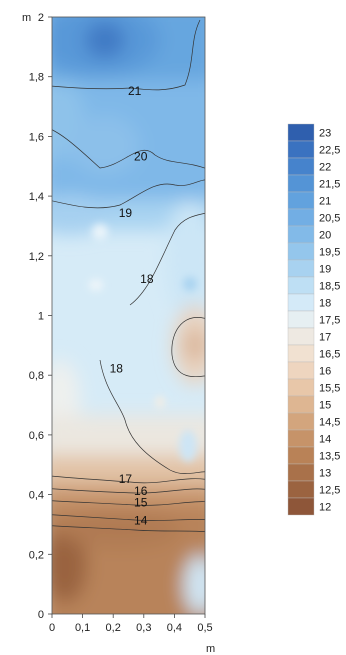 This screenshot has height=655, width=346. Describe the element at coordinates (329, 389) in the screenshot. I see `legend-label: 15,5` at that location.